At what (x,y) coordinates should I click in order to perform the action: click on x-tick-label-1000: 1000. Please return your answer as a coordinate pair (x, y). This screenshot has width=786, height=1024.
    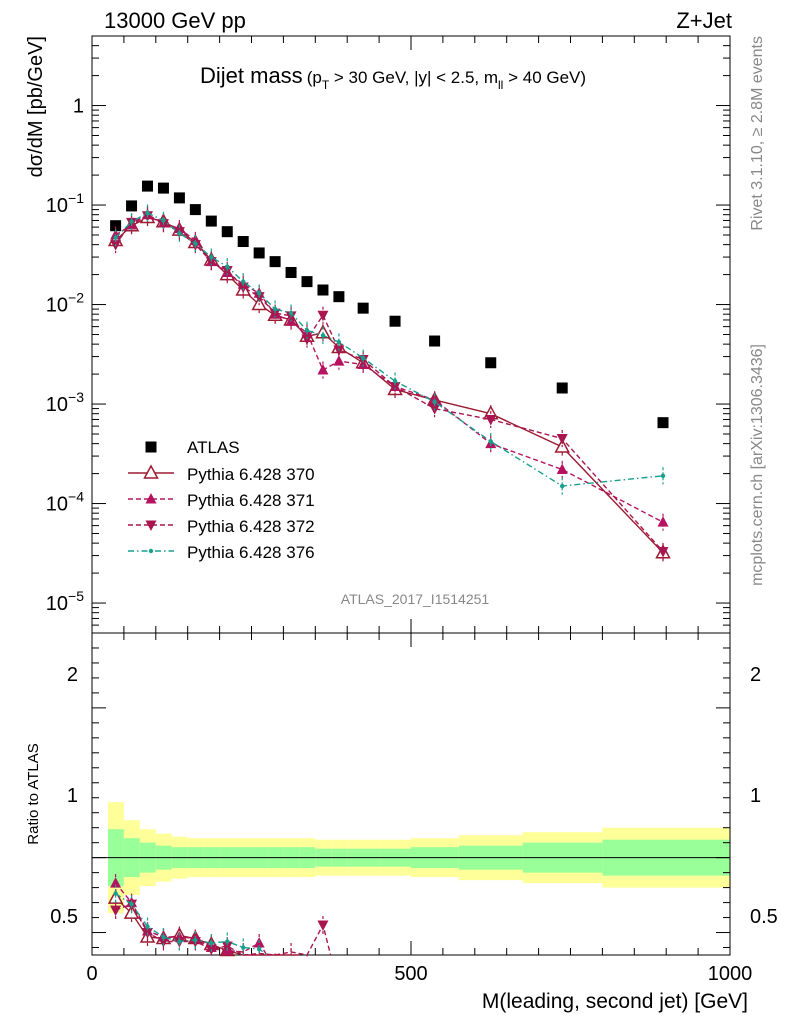
    Looking at the image, I should click on (730, 974).